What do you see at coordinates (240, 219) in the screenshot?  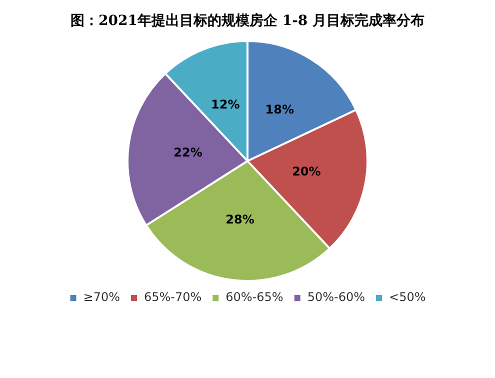 I see `data-label: 28%` at bounding box center [240, 219].